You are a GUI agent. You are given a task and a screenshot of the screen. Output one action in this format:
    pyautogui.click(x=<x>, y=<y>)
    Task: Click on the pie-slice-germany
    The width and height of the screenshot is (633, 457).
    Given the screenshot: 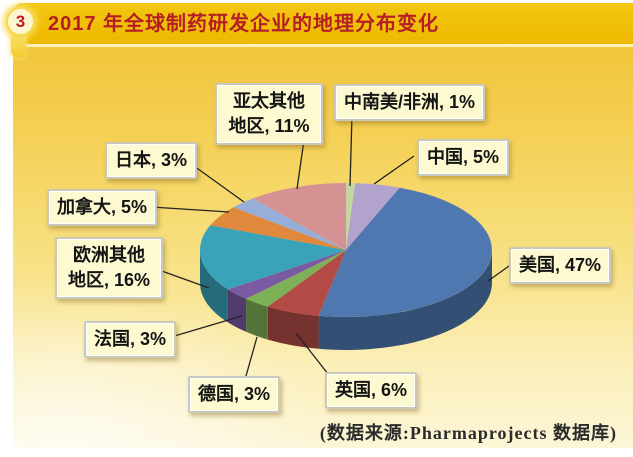 What is the action you would take?
    pyautogui.click(x=296, y=278)
    